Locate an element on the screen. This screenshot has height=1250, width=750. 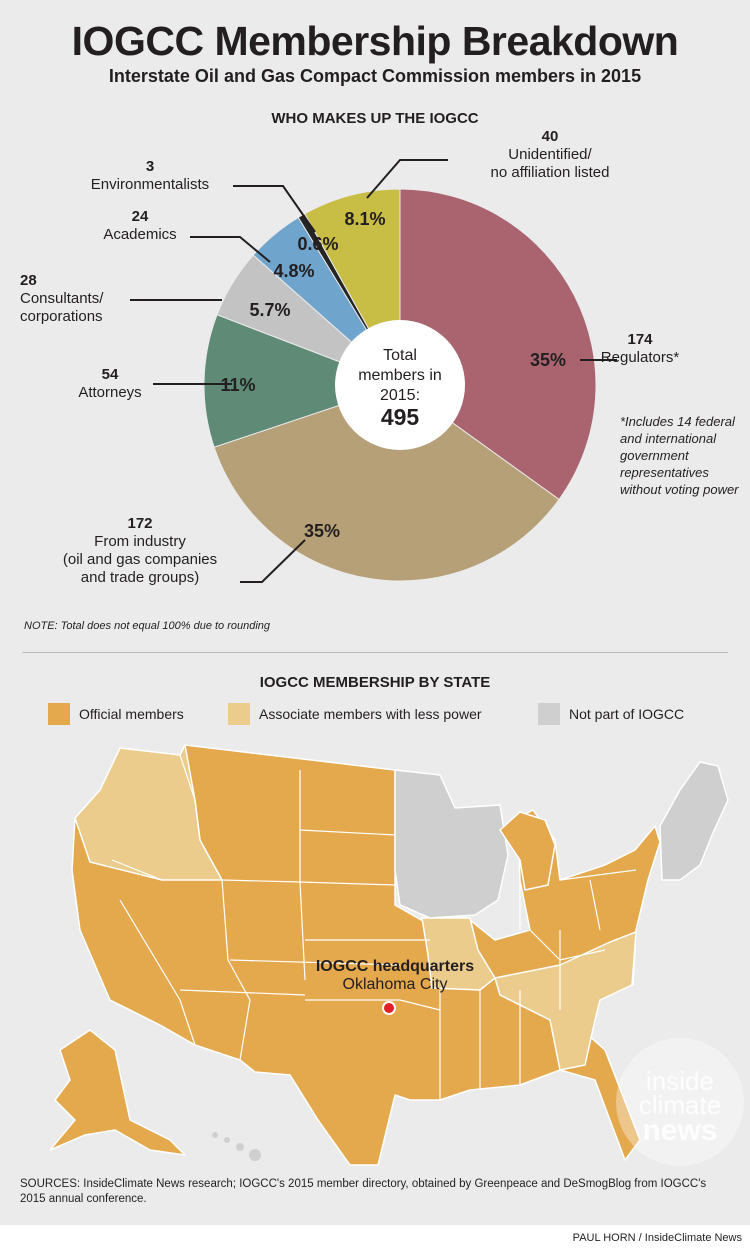
callout-environmentalists: 3 Environmentalists is located at coordinates (150, 176).